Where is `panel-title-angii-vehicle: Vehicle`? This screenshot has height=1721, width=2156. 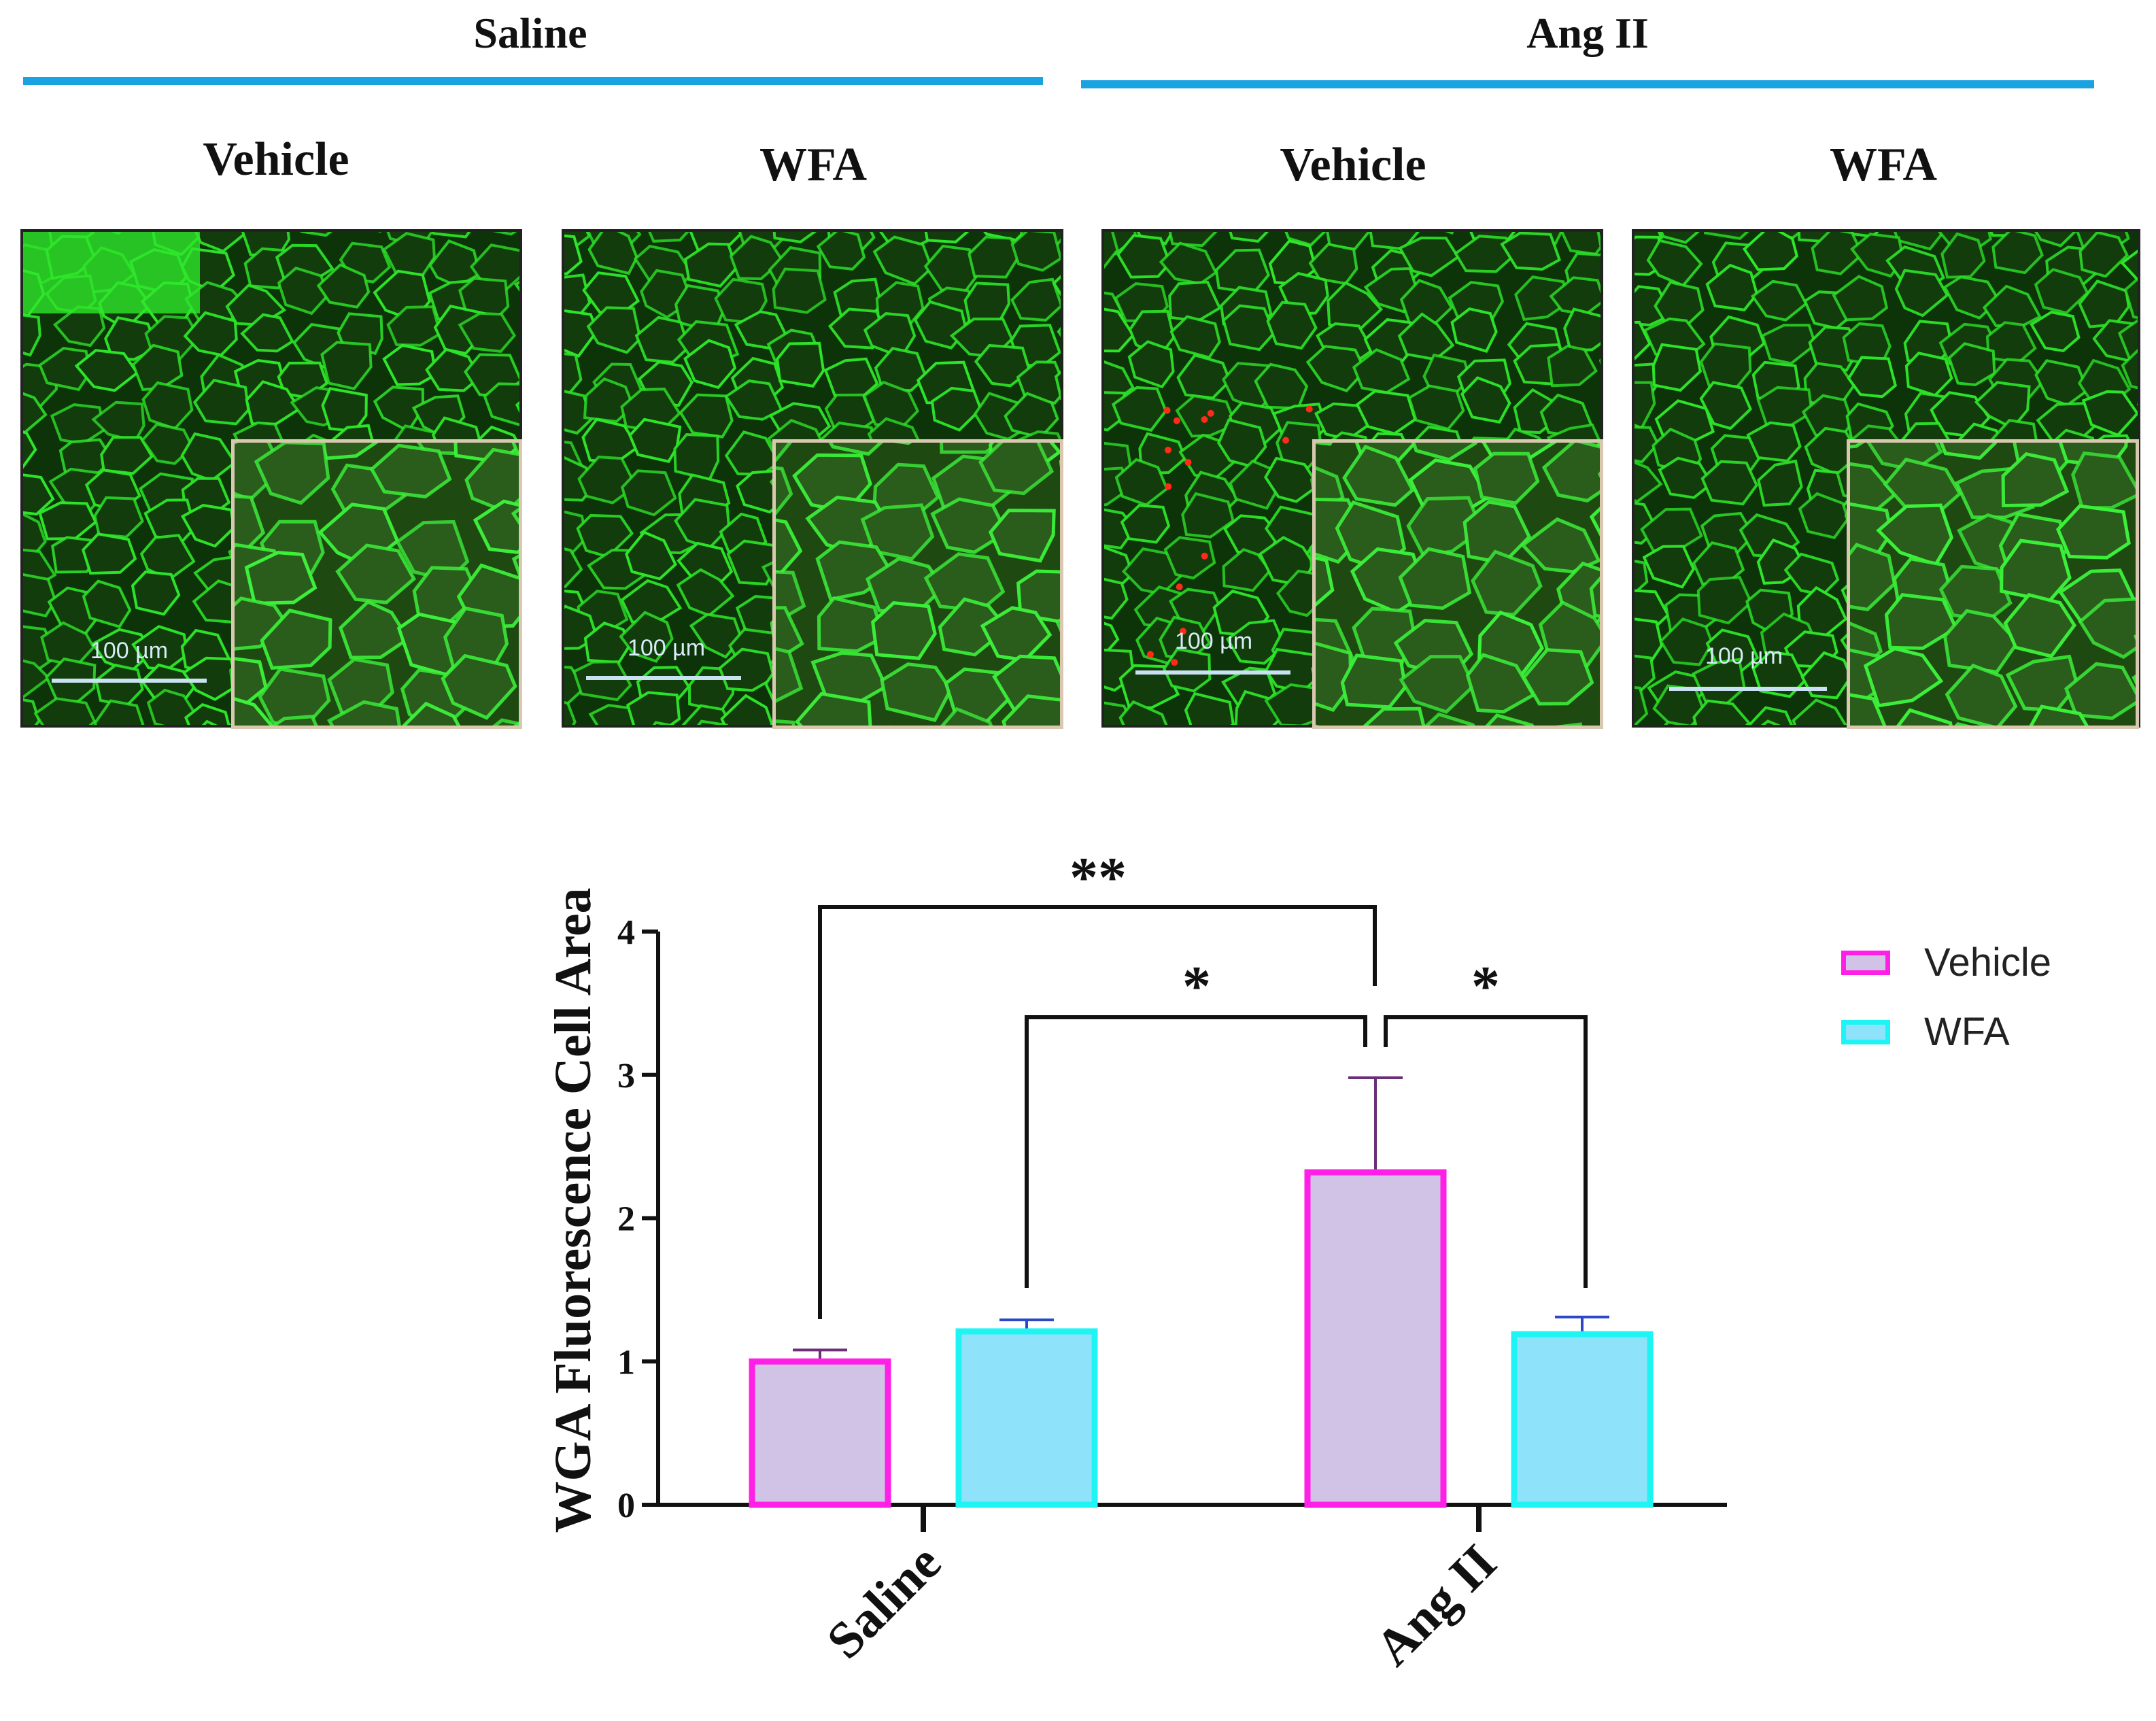 panel-title-angii-vehicle: Vehicle is located at coordinates (1353, 165).